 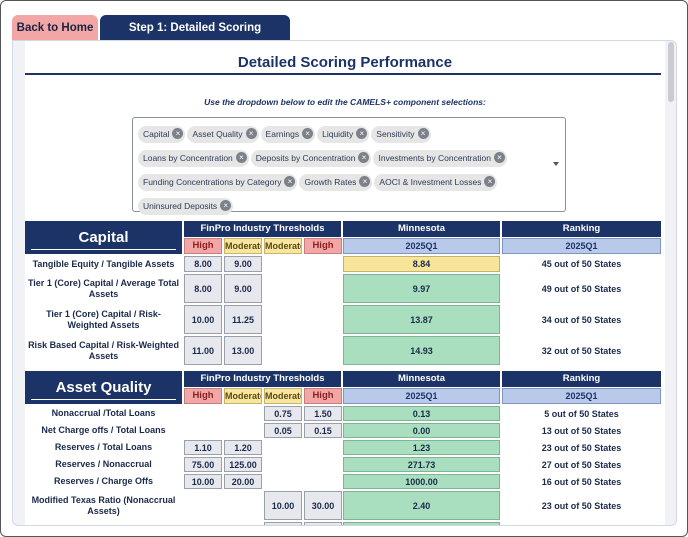 I want to click on title-divider, so click(x=343, y=74).